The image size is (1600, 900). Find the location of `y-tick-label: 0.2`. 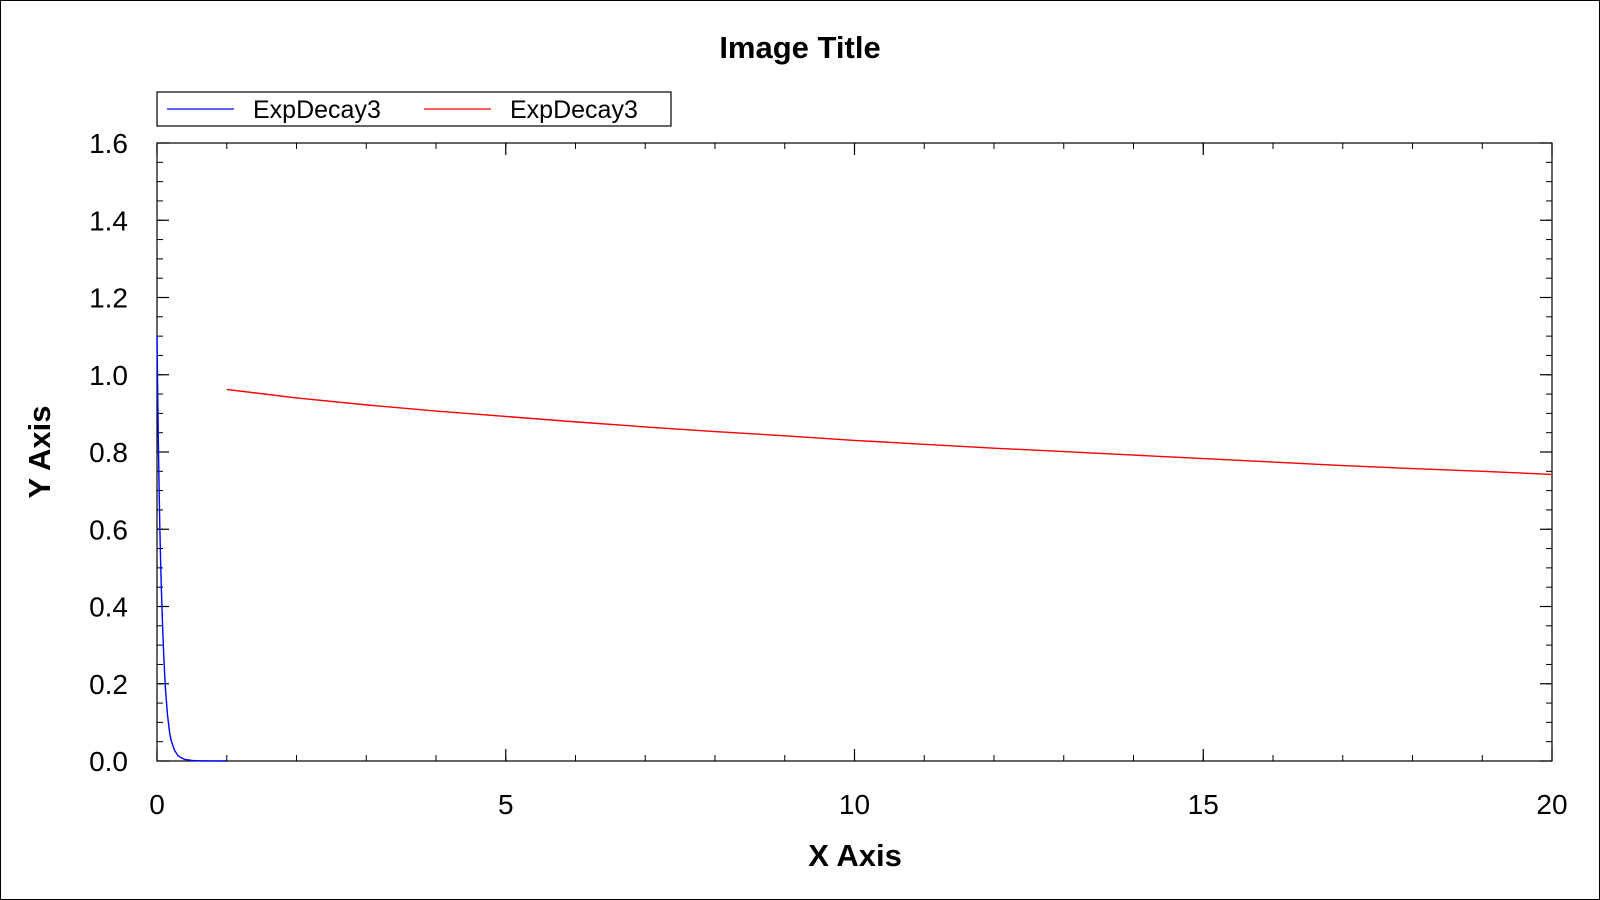

y-tick-label: 0.2 is located at coordinates (108, 684).